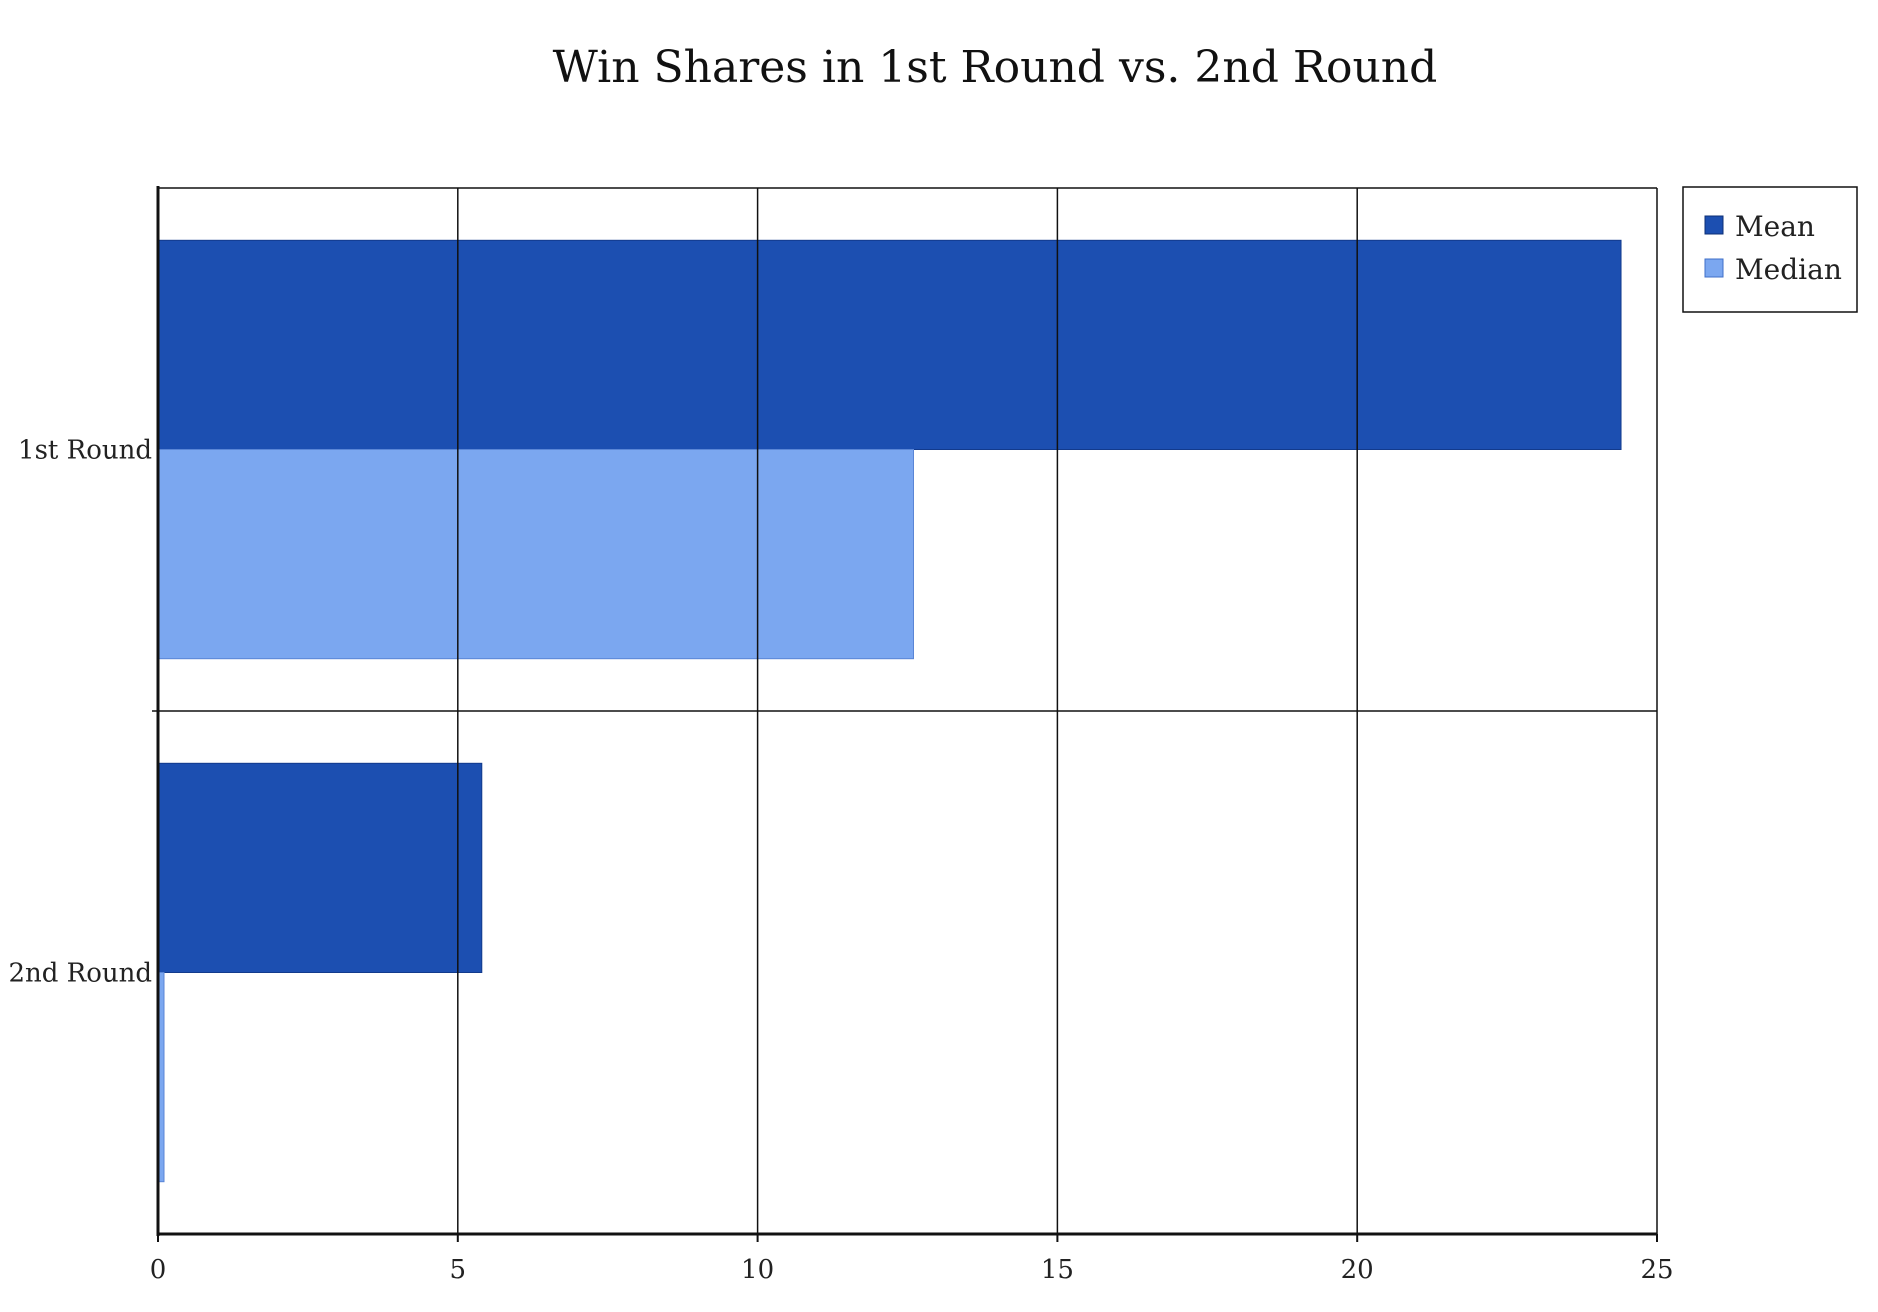 The height and width of the screenshot is (1312, 1878). I want to click on x-tick-label: 15, so click(1057, 1270).